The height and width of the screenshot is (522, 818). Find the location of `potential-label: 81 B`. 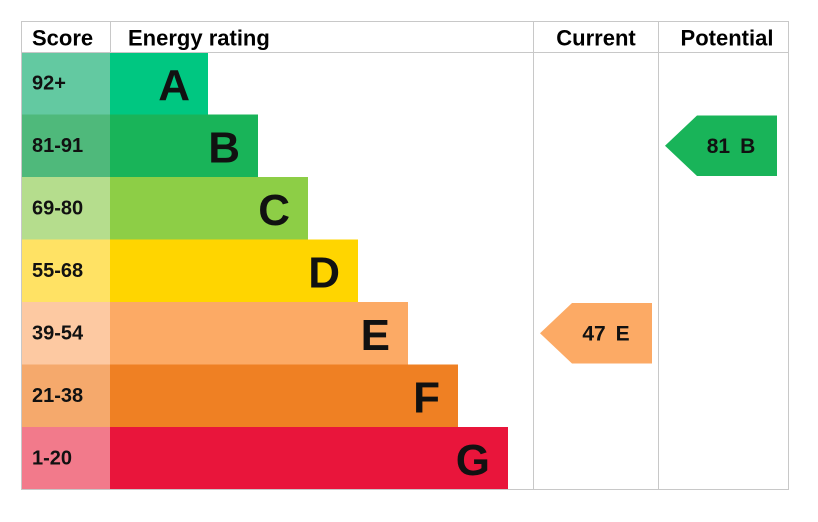

potential-label: 81 B is located at coordinates (731, 145).